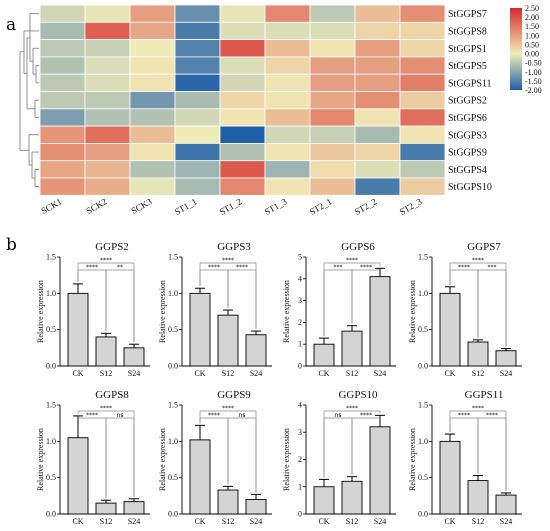 The image size is (550, 531). Describe the element at coordinates (300, 432) in the screenshot. I see `y-tick-label: 3` at that location.